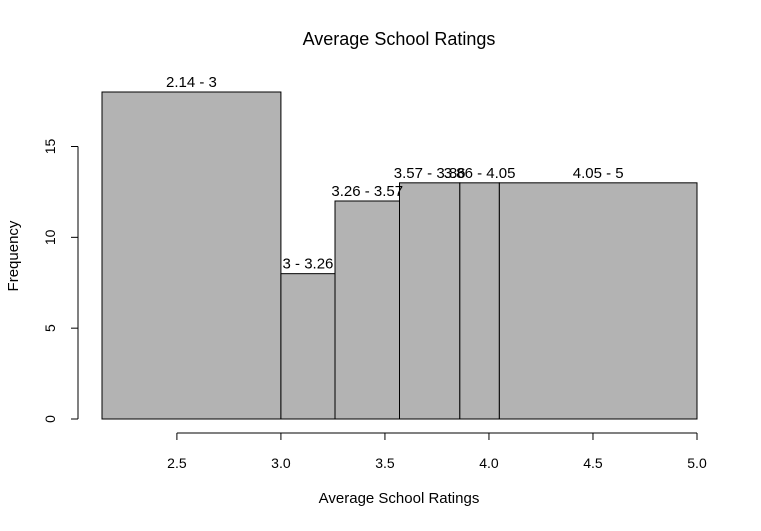 The width and height of the screenshot is (761, 531). I want to click on x-axis-label: Average School Ratings, so click(399, 498).